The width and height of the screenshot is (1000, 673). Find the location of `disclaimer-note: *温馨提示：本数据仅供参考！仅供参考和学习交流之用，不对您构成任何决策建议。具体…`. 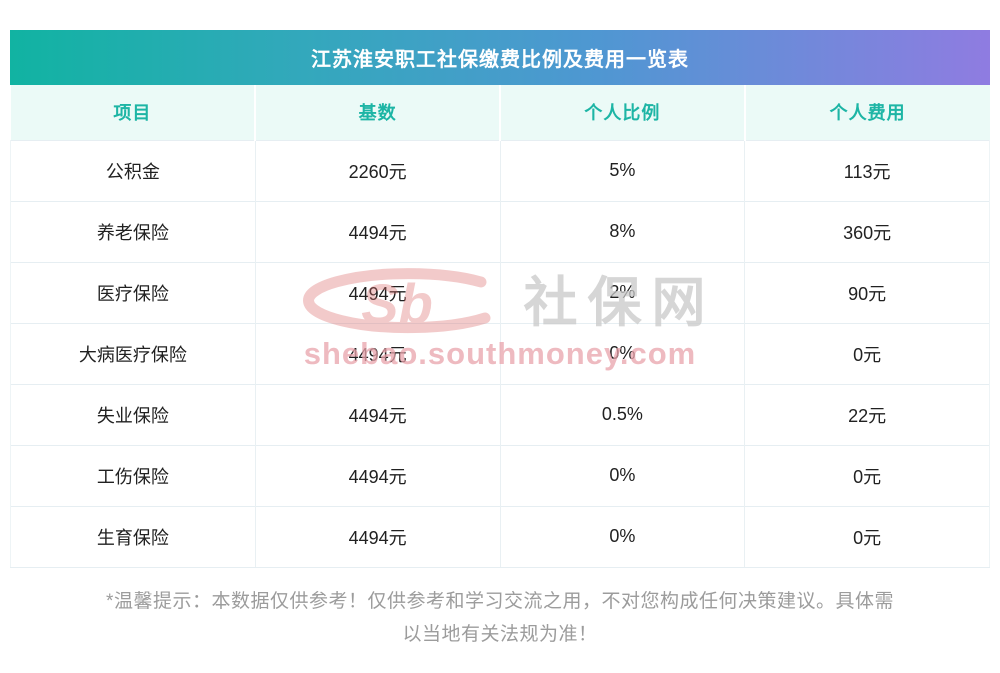

disclaimer-note: *温馨提示：本数据仅供参考！仅供参考和学习交流之用，不对您构成任何决策建议。具体… is located at coordinates (500, 618).